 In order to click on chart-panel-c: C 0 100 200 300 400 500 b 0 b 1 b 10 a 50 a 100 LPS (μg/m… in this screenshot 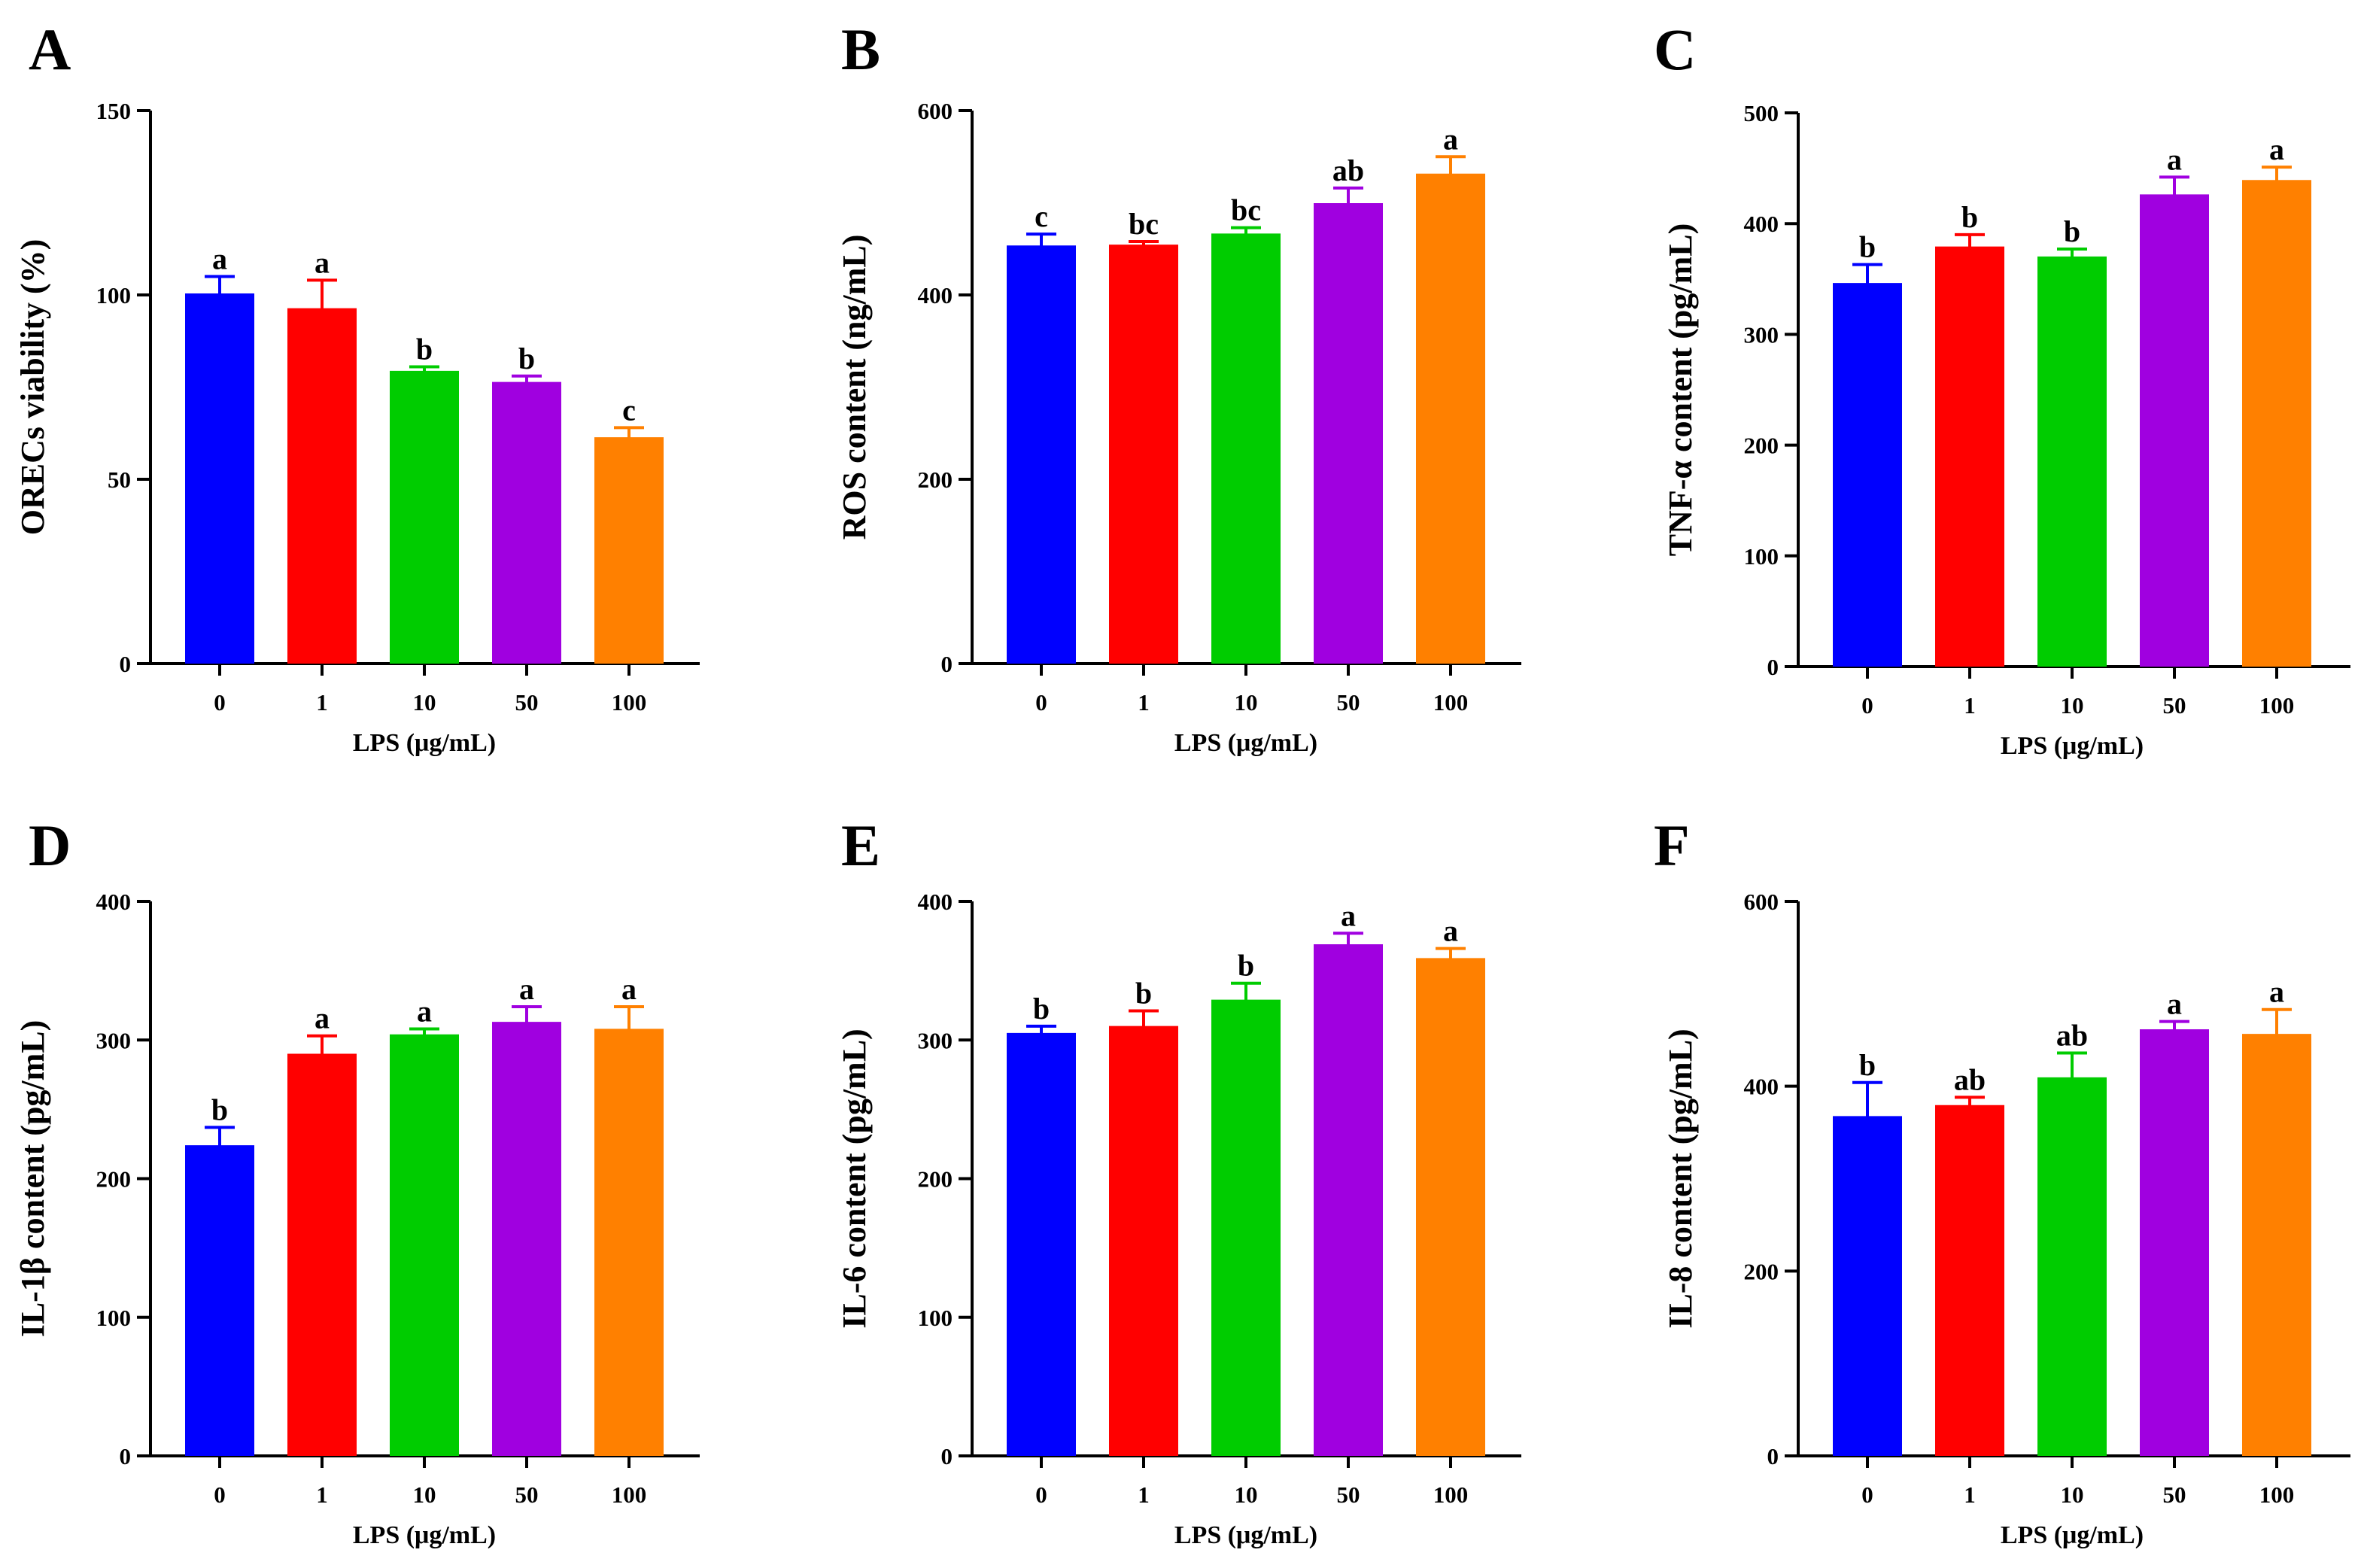, I will do `click(2002, 389)`.